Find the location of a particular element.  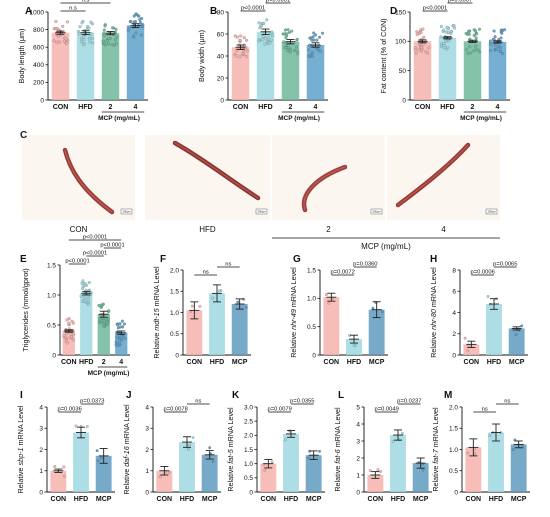

significance-label: p=0.0049 is located at coordinates (386, 410).